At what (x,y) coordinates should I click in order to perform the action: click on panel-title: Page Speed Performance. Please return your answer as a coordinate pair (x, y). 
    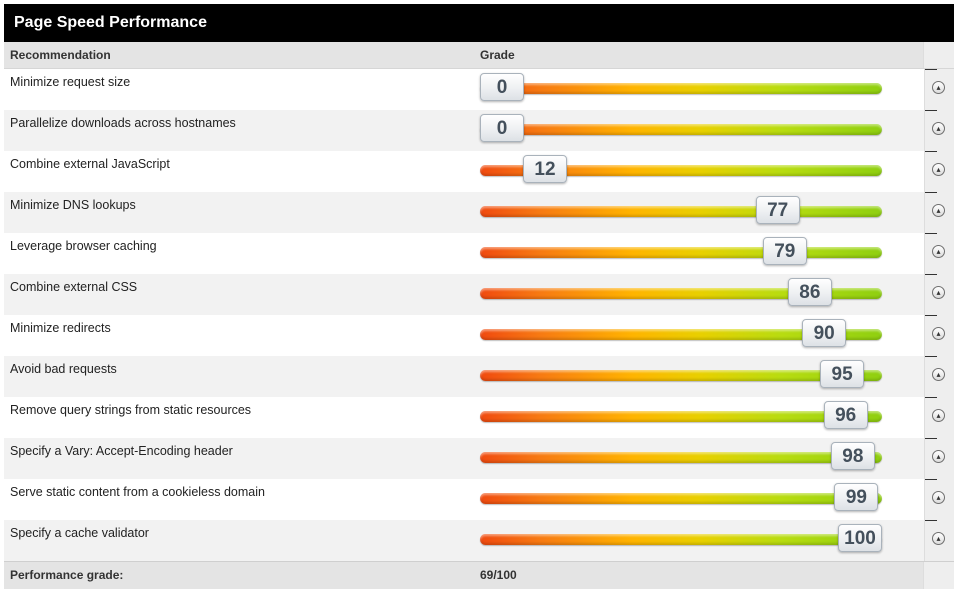
    Looking at the image, I should click on (479, 23).